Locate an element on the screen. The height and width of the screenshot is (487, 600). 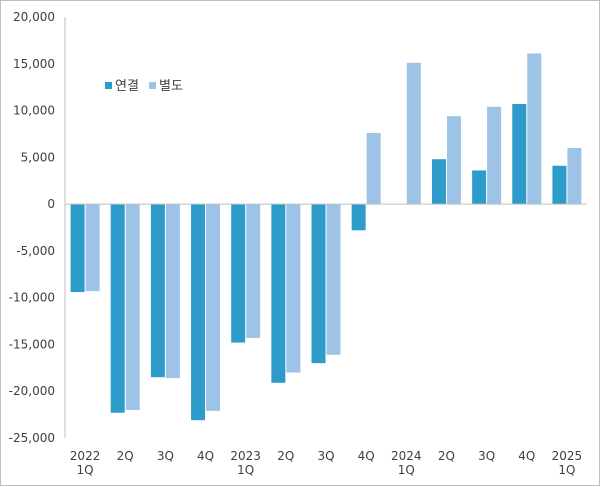
x-tick-label: 2025 is located at coordinates (567, 456).